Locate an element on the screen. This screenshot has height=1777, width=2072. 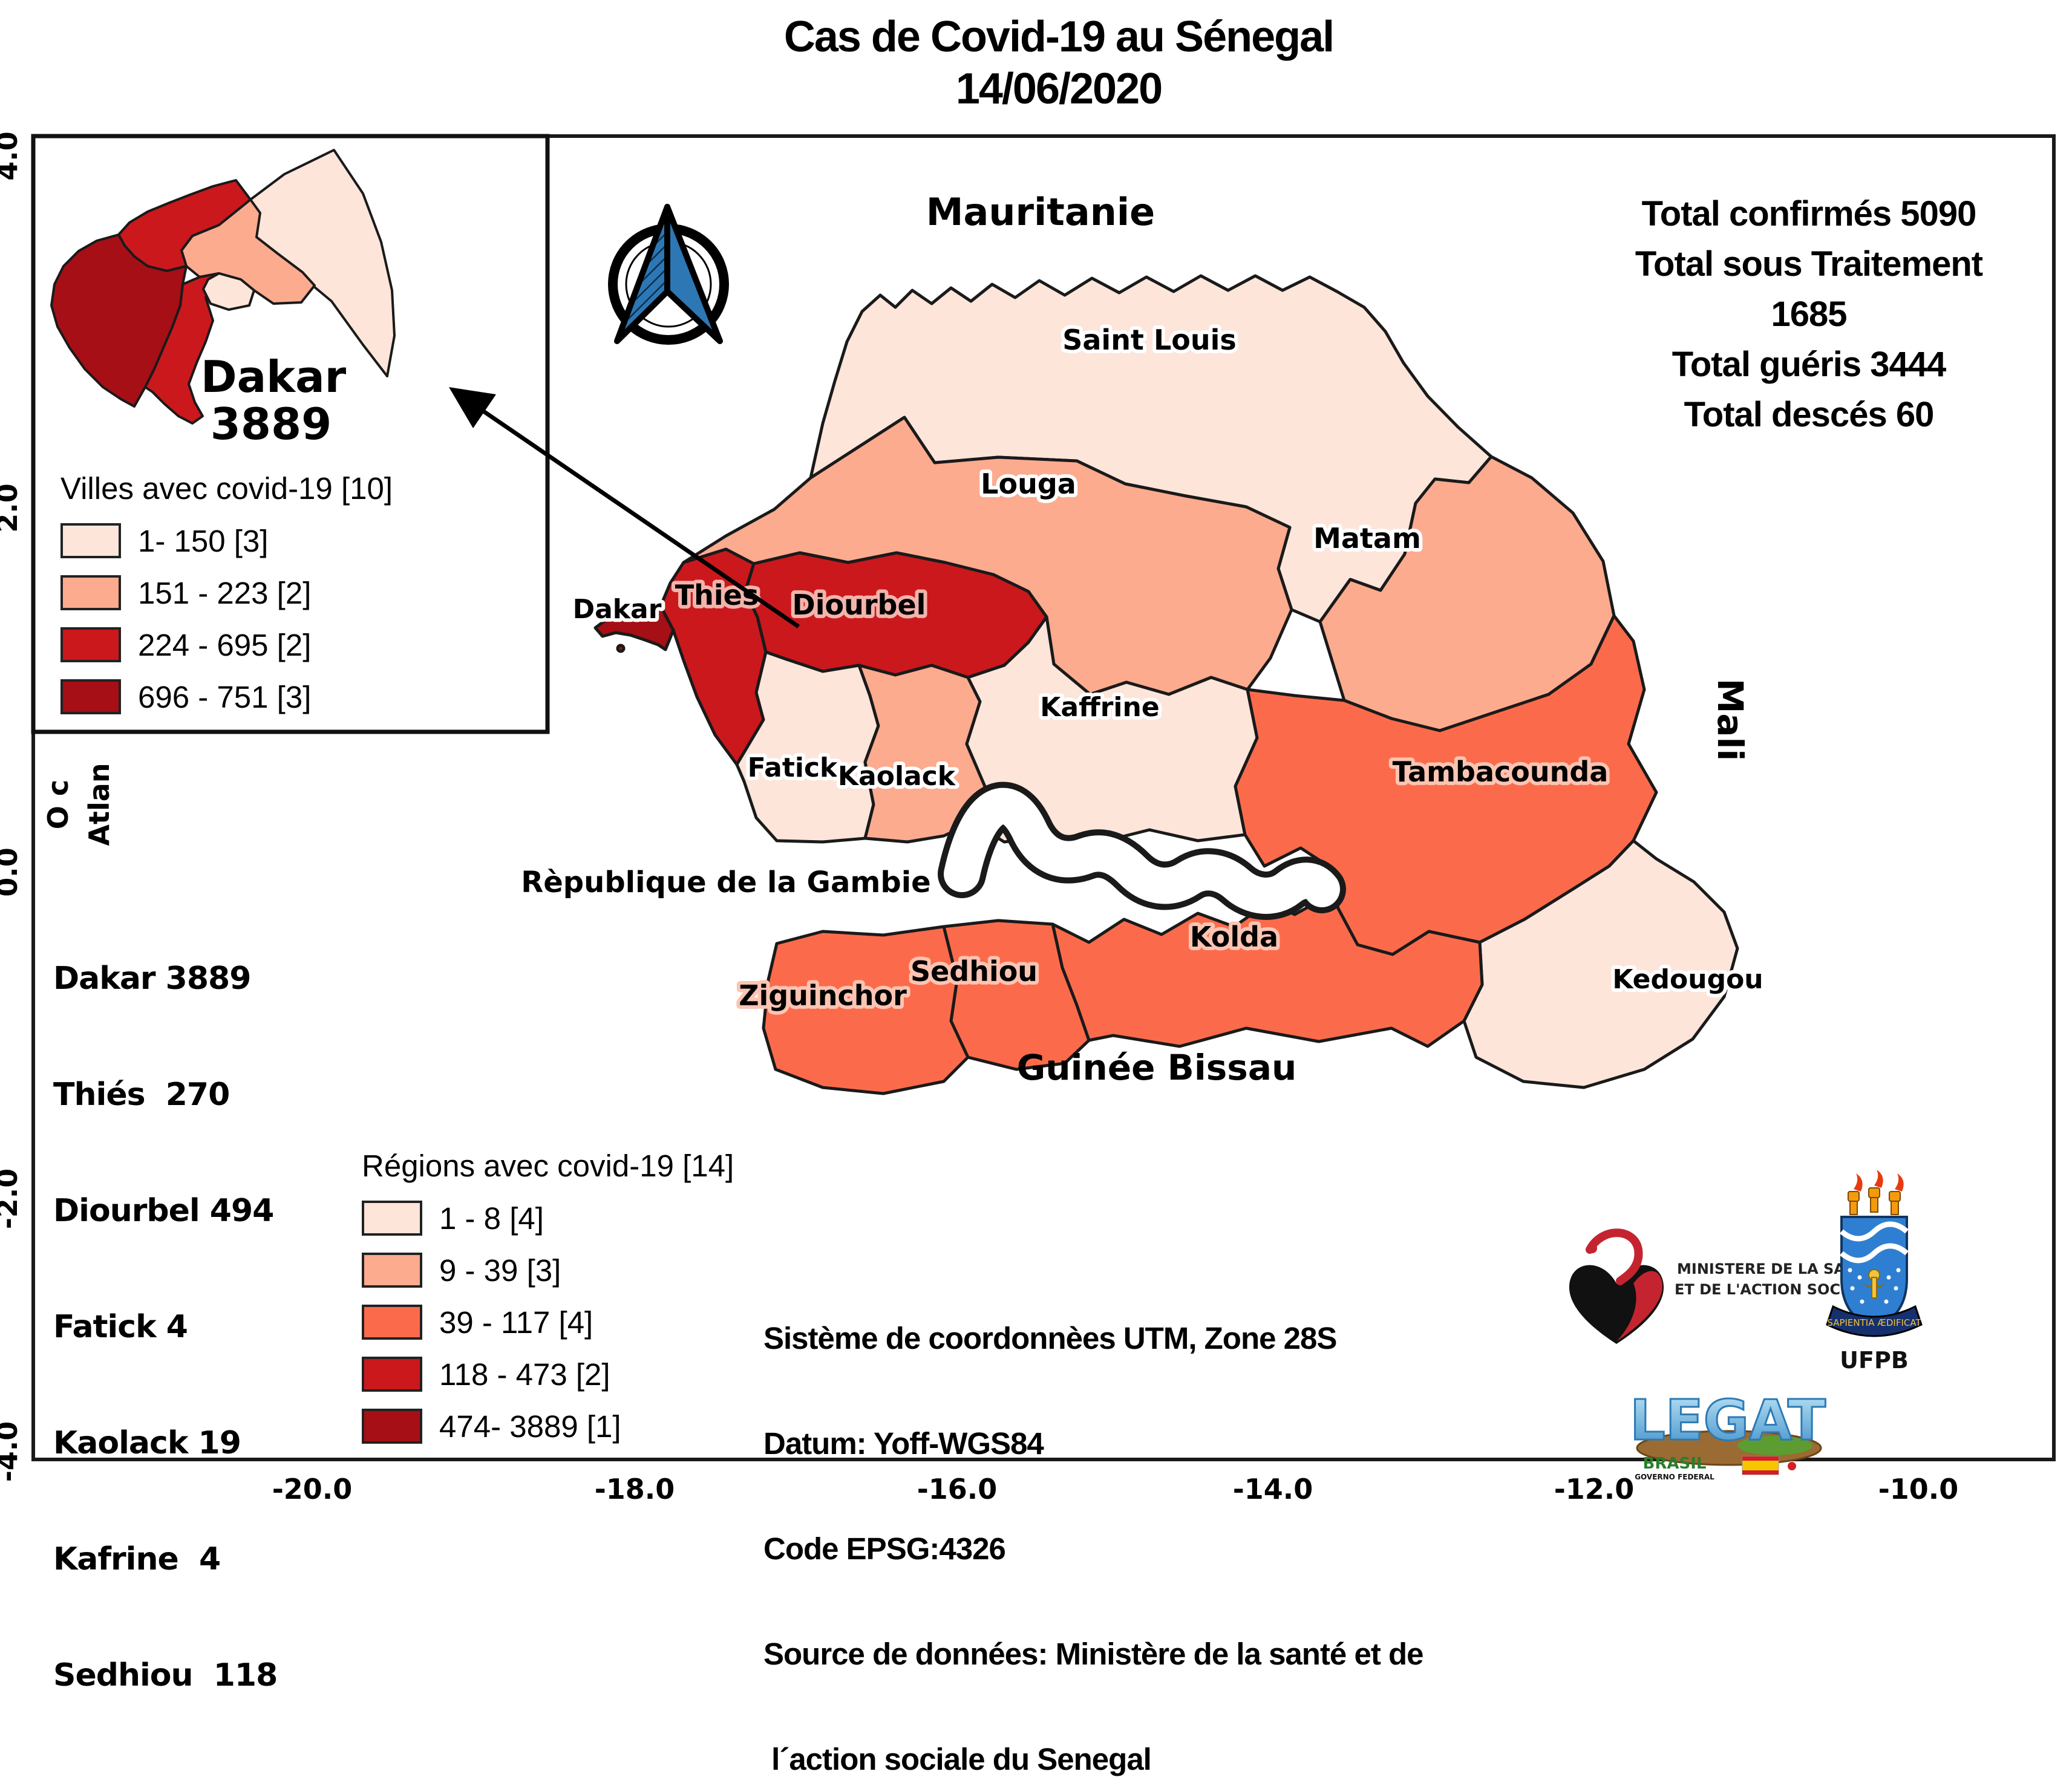
north-arrow-right is located at coordinates (694, 274).